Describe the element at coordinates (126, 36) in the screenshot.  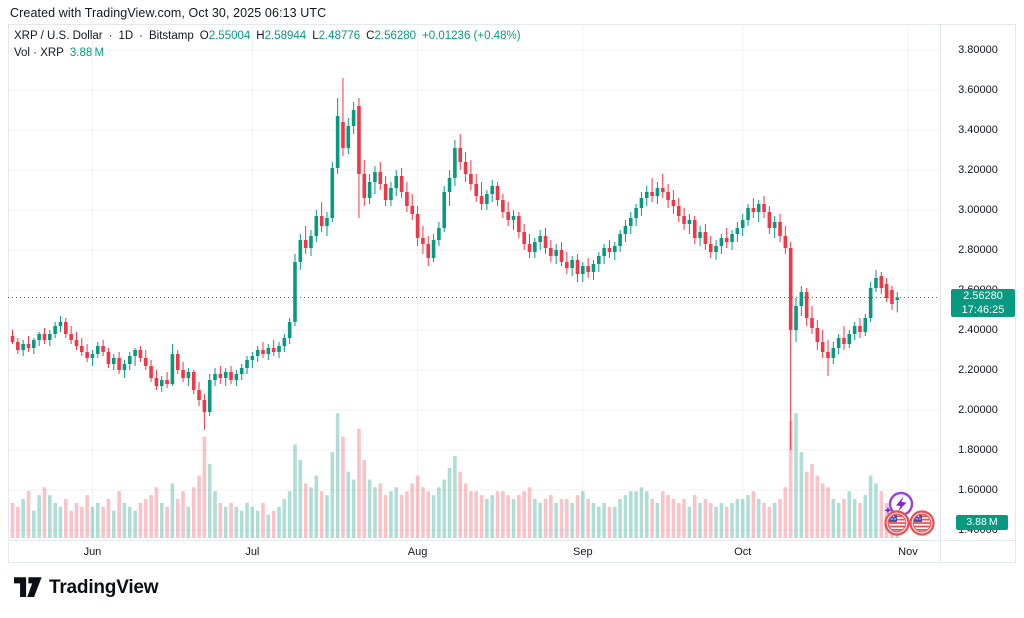
I see `interval-label: 1D` at that location.